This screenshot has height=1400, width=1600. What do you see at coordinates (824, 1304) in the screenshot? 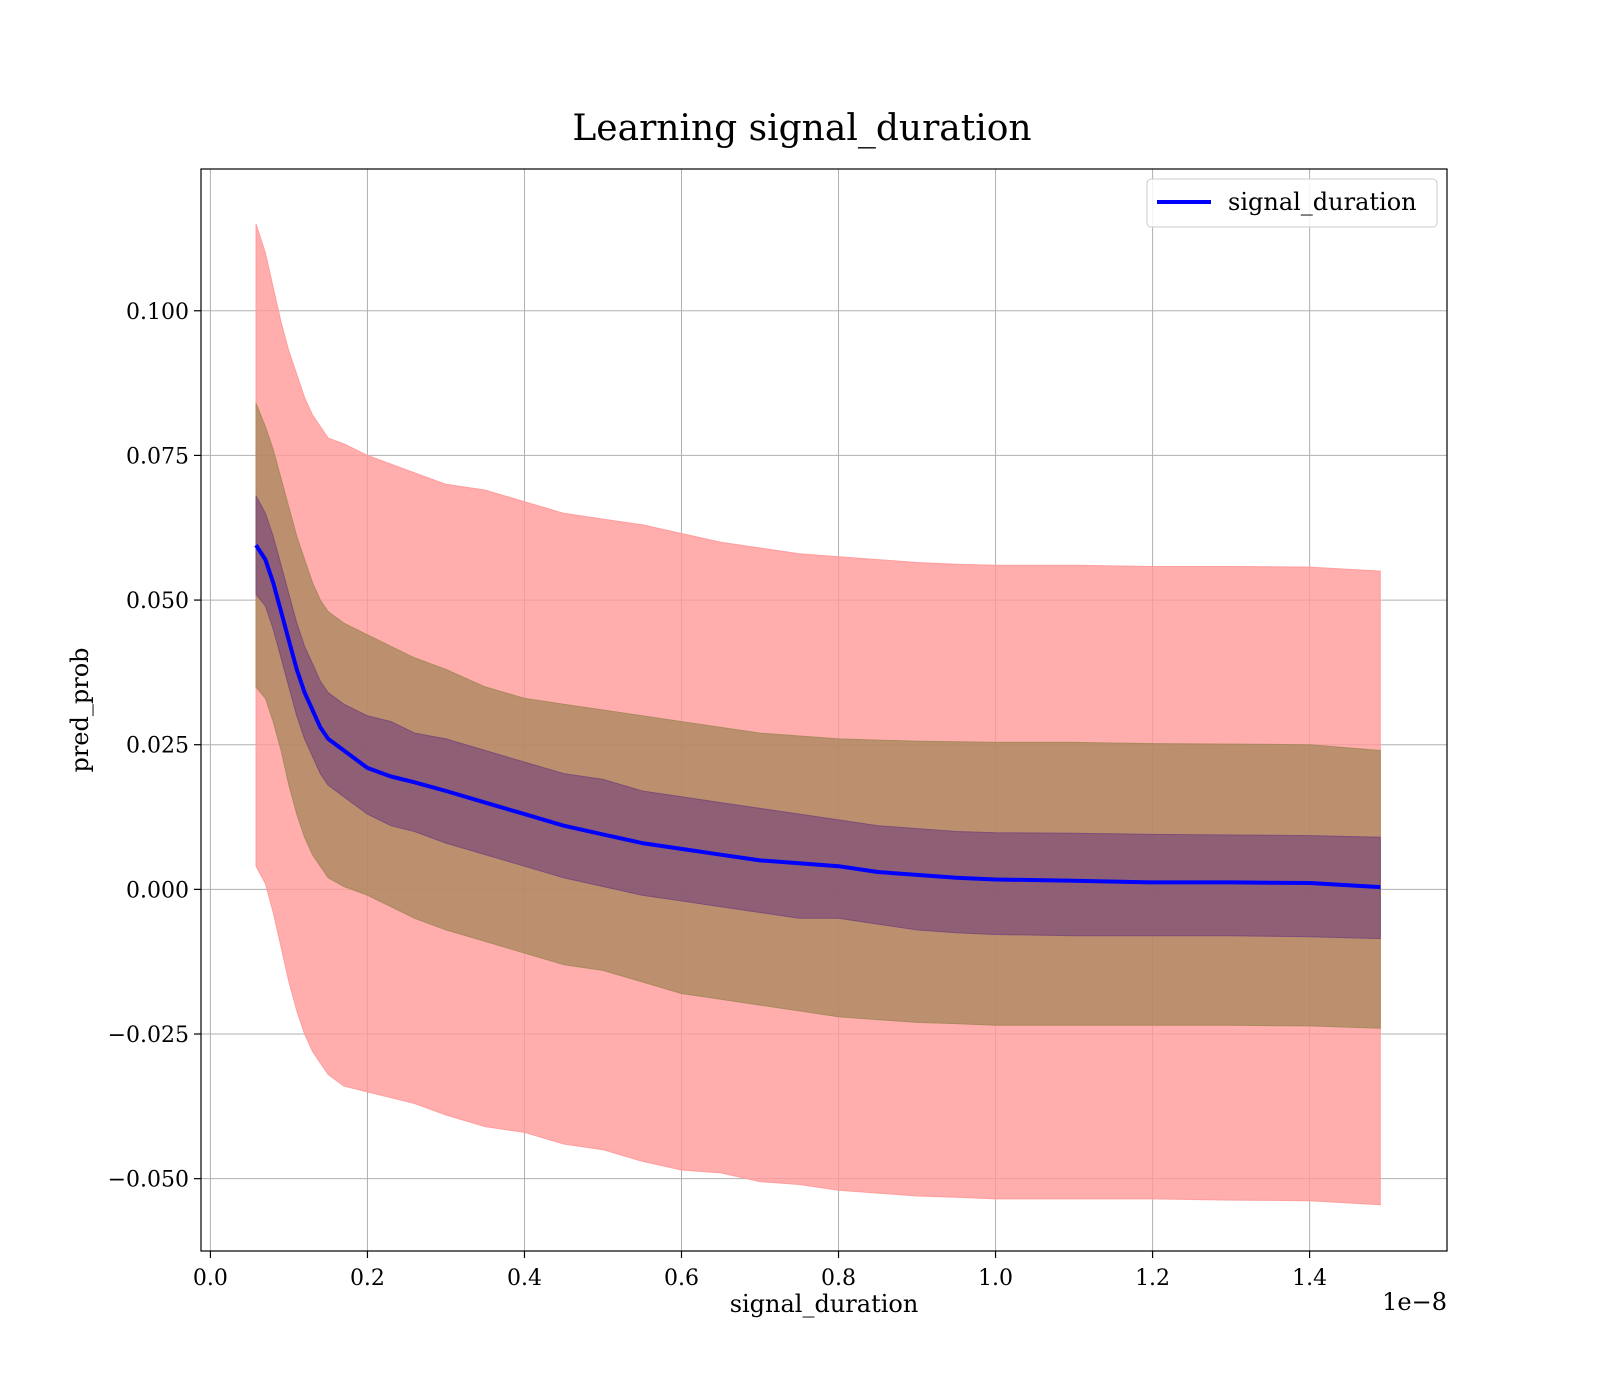
I see `x-axis-label: signal_duration` at bounding box center [824, 1304].